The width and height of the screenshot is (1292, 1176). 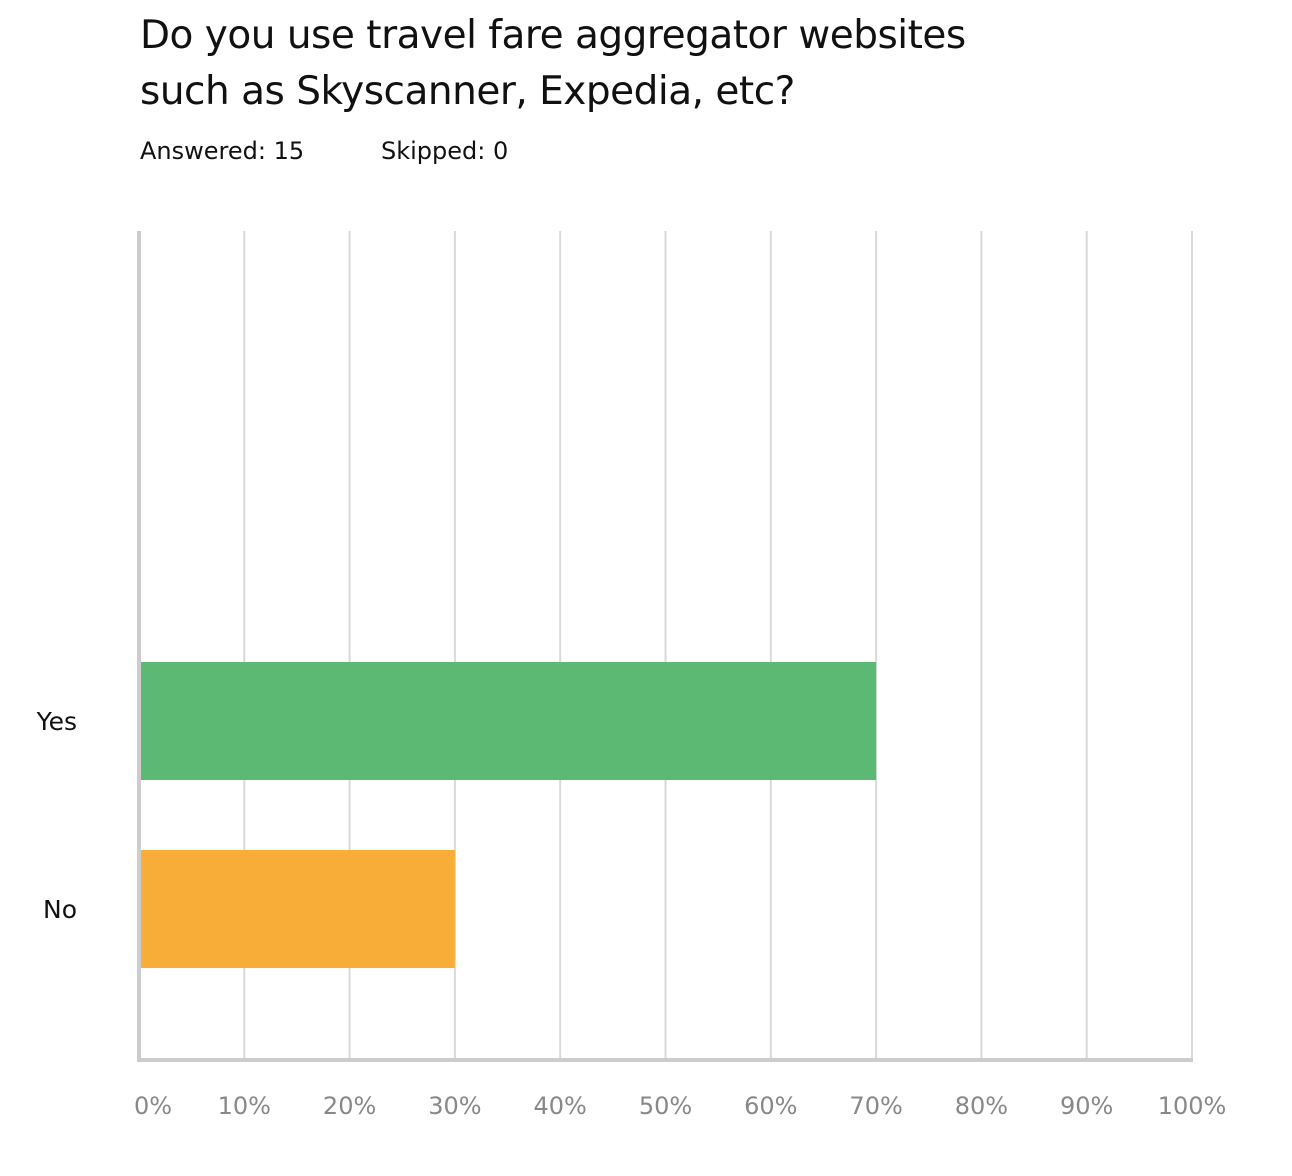 What do you see at coordinates (508, 721) in the screenshot?
I see `bar-yes` at bounding box center [508, 721].